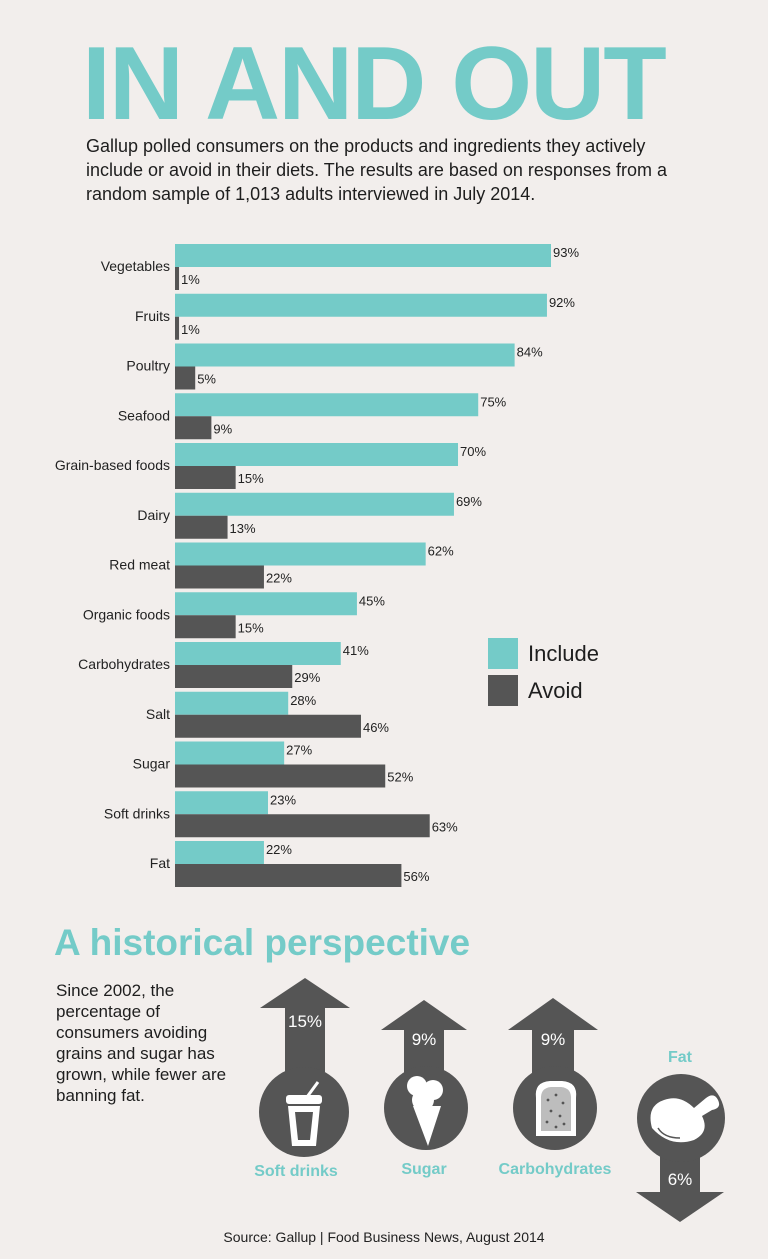 This screenshot has height=1259, width=768. What do you see at coordinates (356, 650) in the screenshot?
I see `include-value-label: 41%` at bounding box center [356, 650].